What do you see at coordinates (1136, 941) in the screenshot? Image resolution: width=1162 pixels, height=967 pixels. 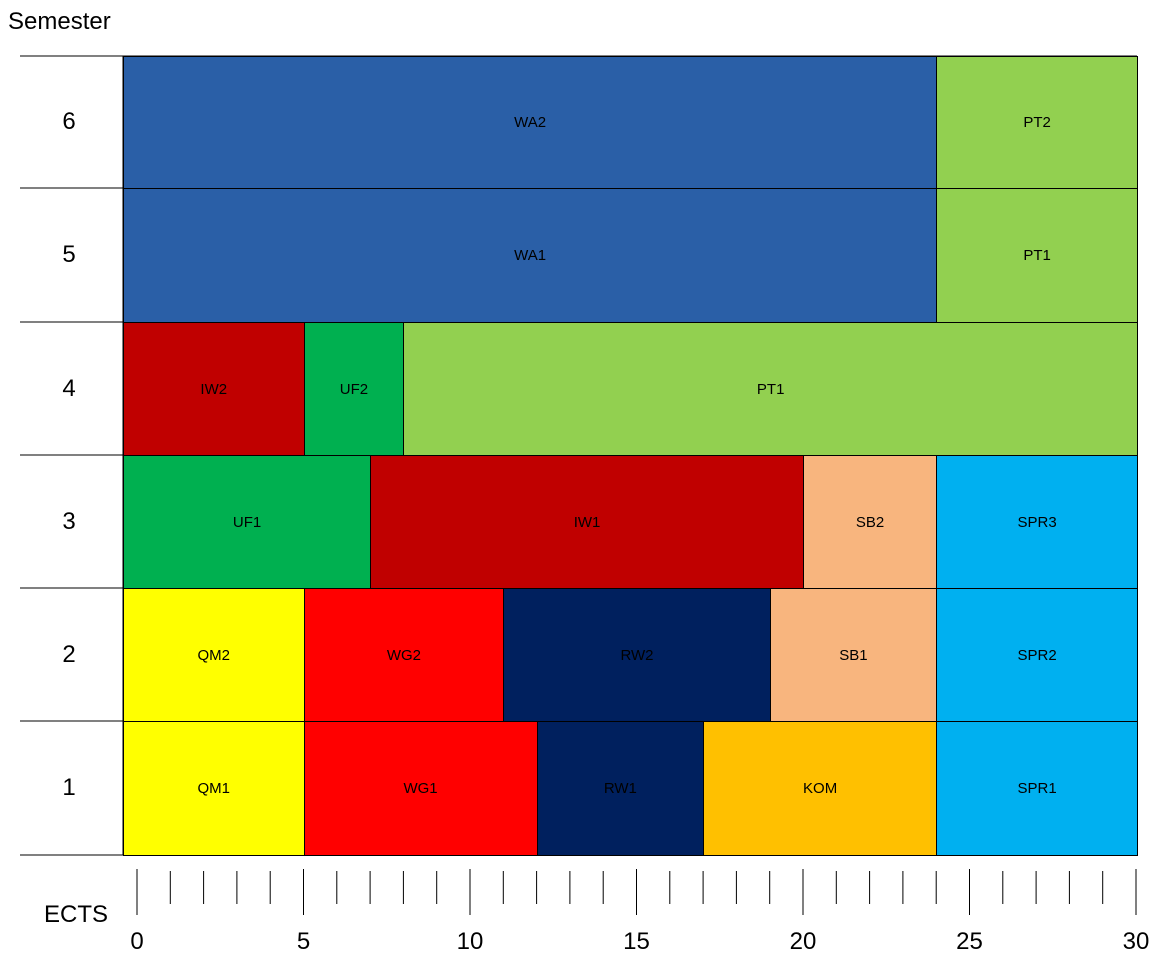 I see `x-tick-label-30: 30` at bounding box center [1136, 941].